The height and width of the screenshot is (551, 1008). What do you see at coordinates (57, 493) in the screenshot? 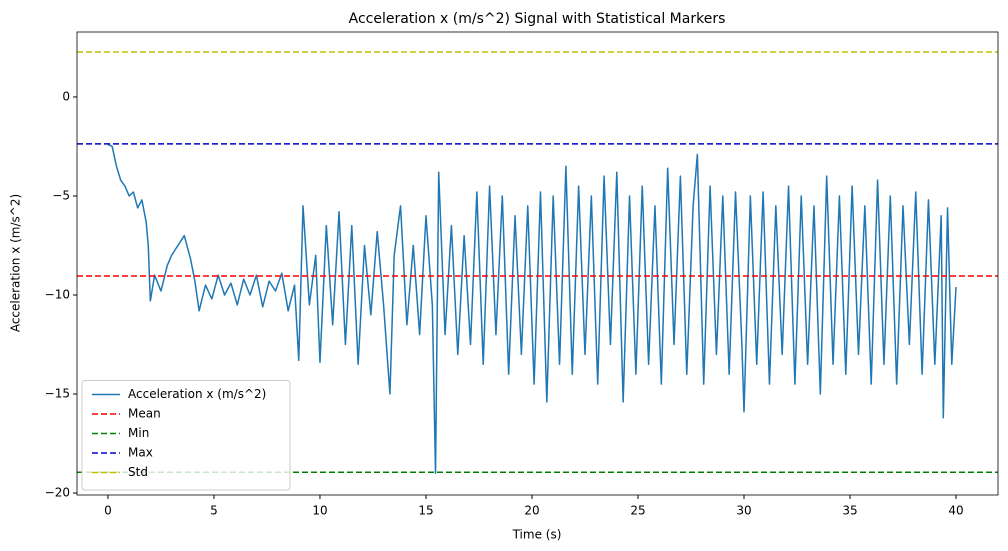
I see `y-tick-label: −20` at bounding box center [57, 493].